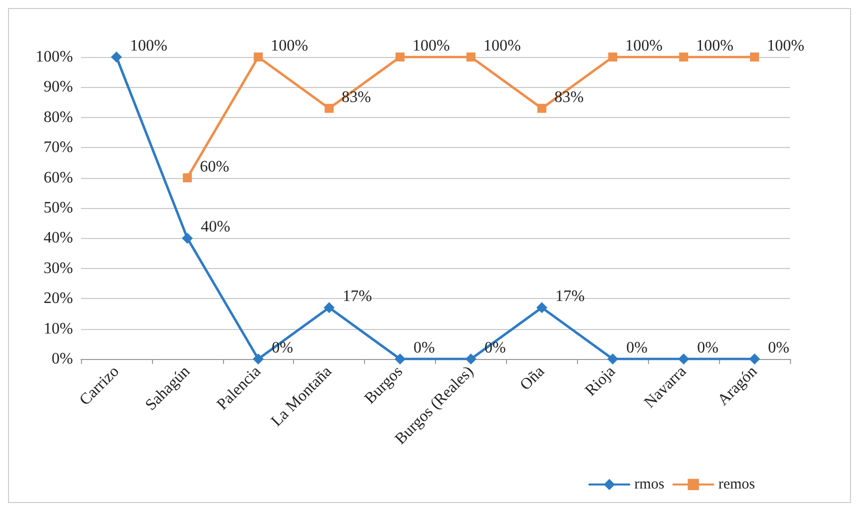 This screenshot has height=511, width=859. I want to click on legend-label: rmos, so click(649, 484).